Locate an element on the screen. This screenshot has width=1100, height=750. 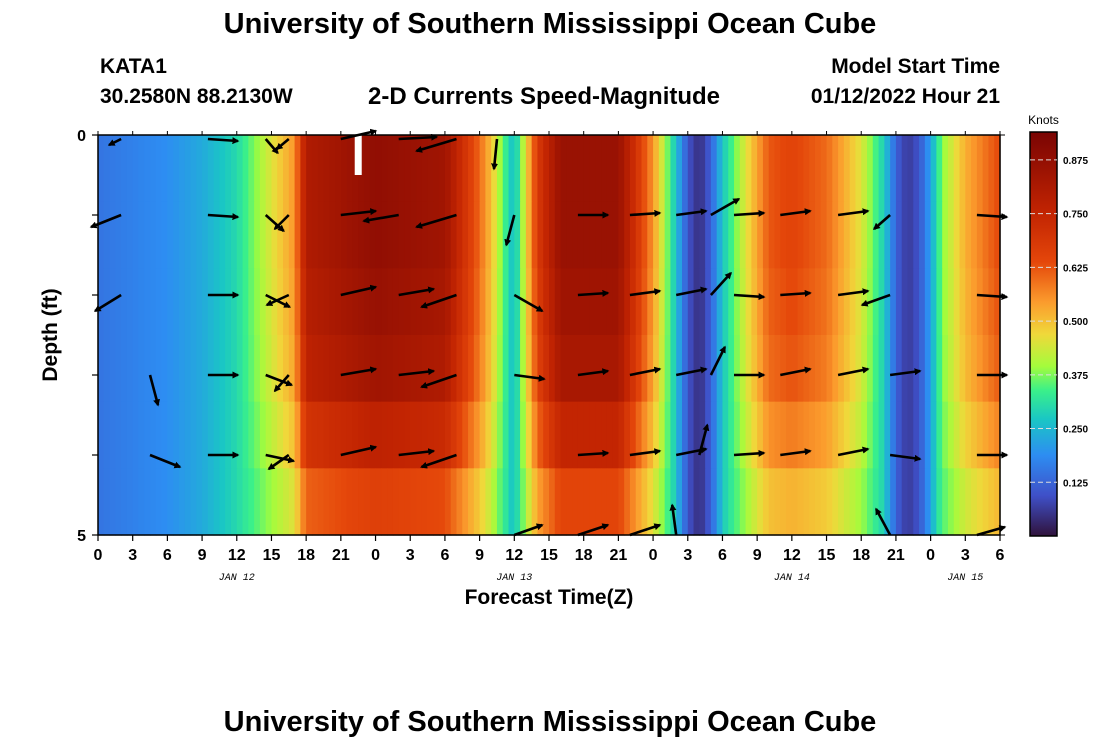
x-tick-label: 3 is located at coordinates (132, 555).